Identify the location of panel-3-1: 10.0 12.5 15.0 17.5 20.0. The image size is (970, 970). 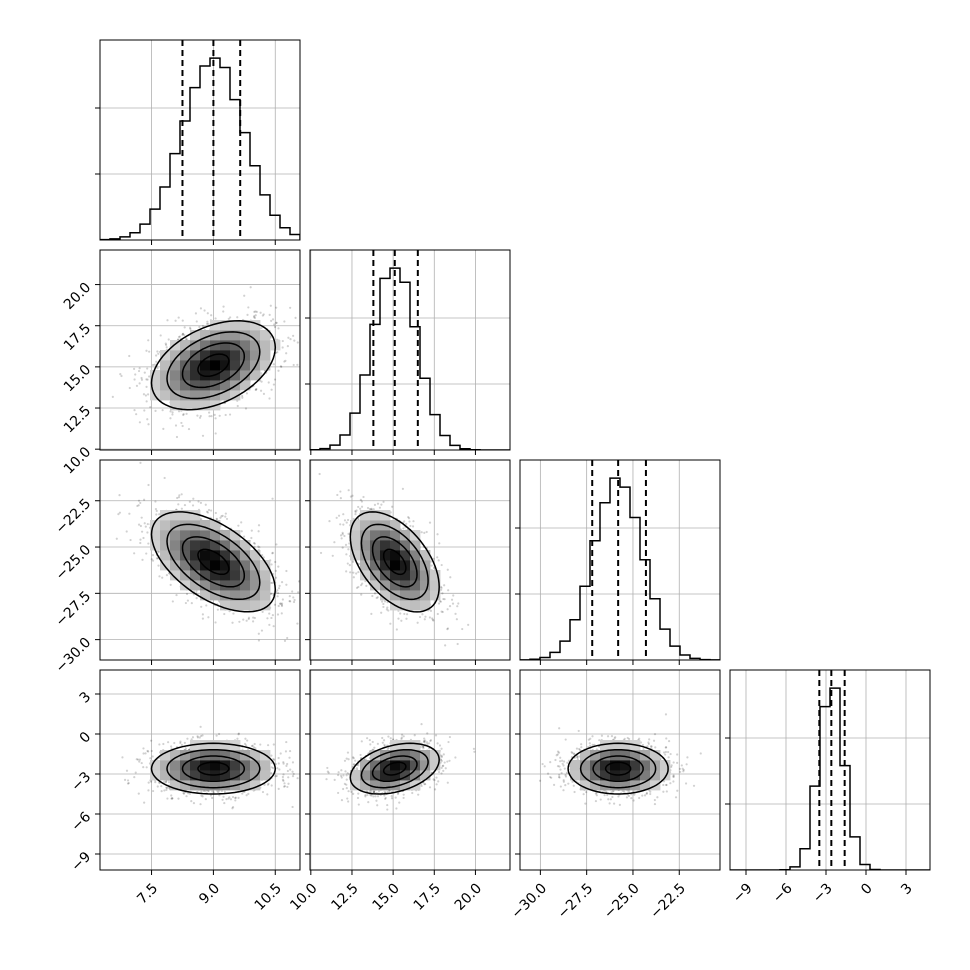
(399, 791).